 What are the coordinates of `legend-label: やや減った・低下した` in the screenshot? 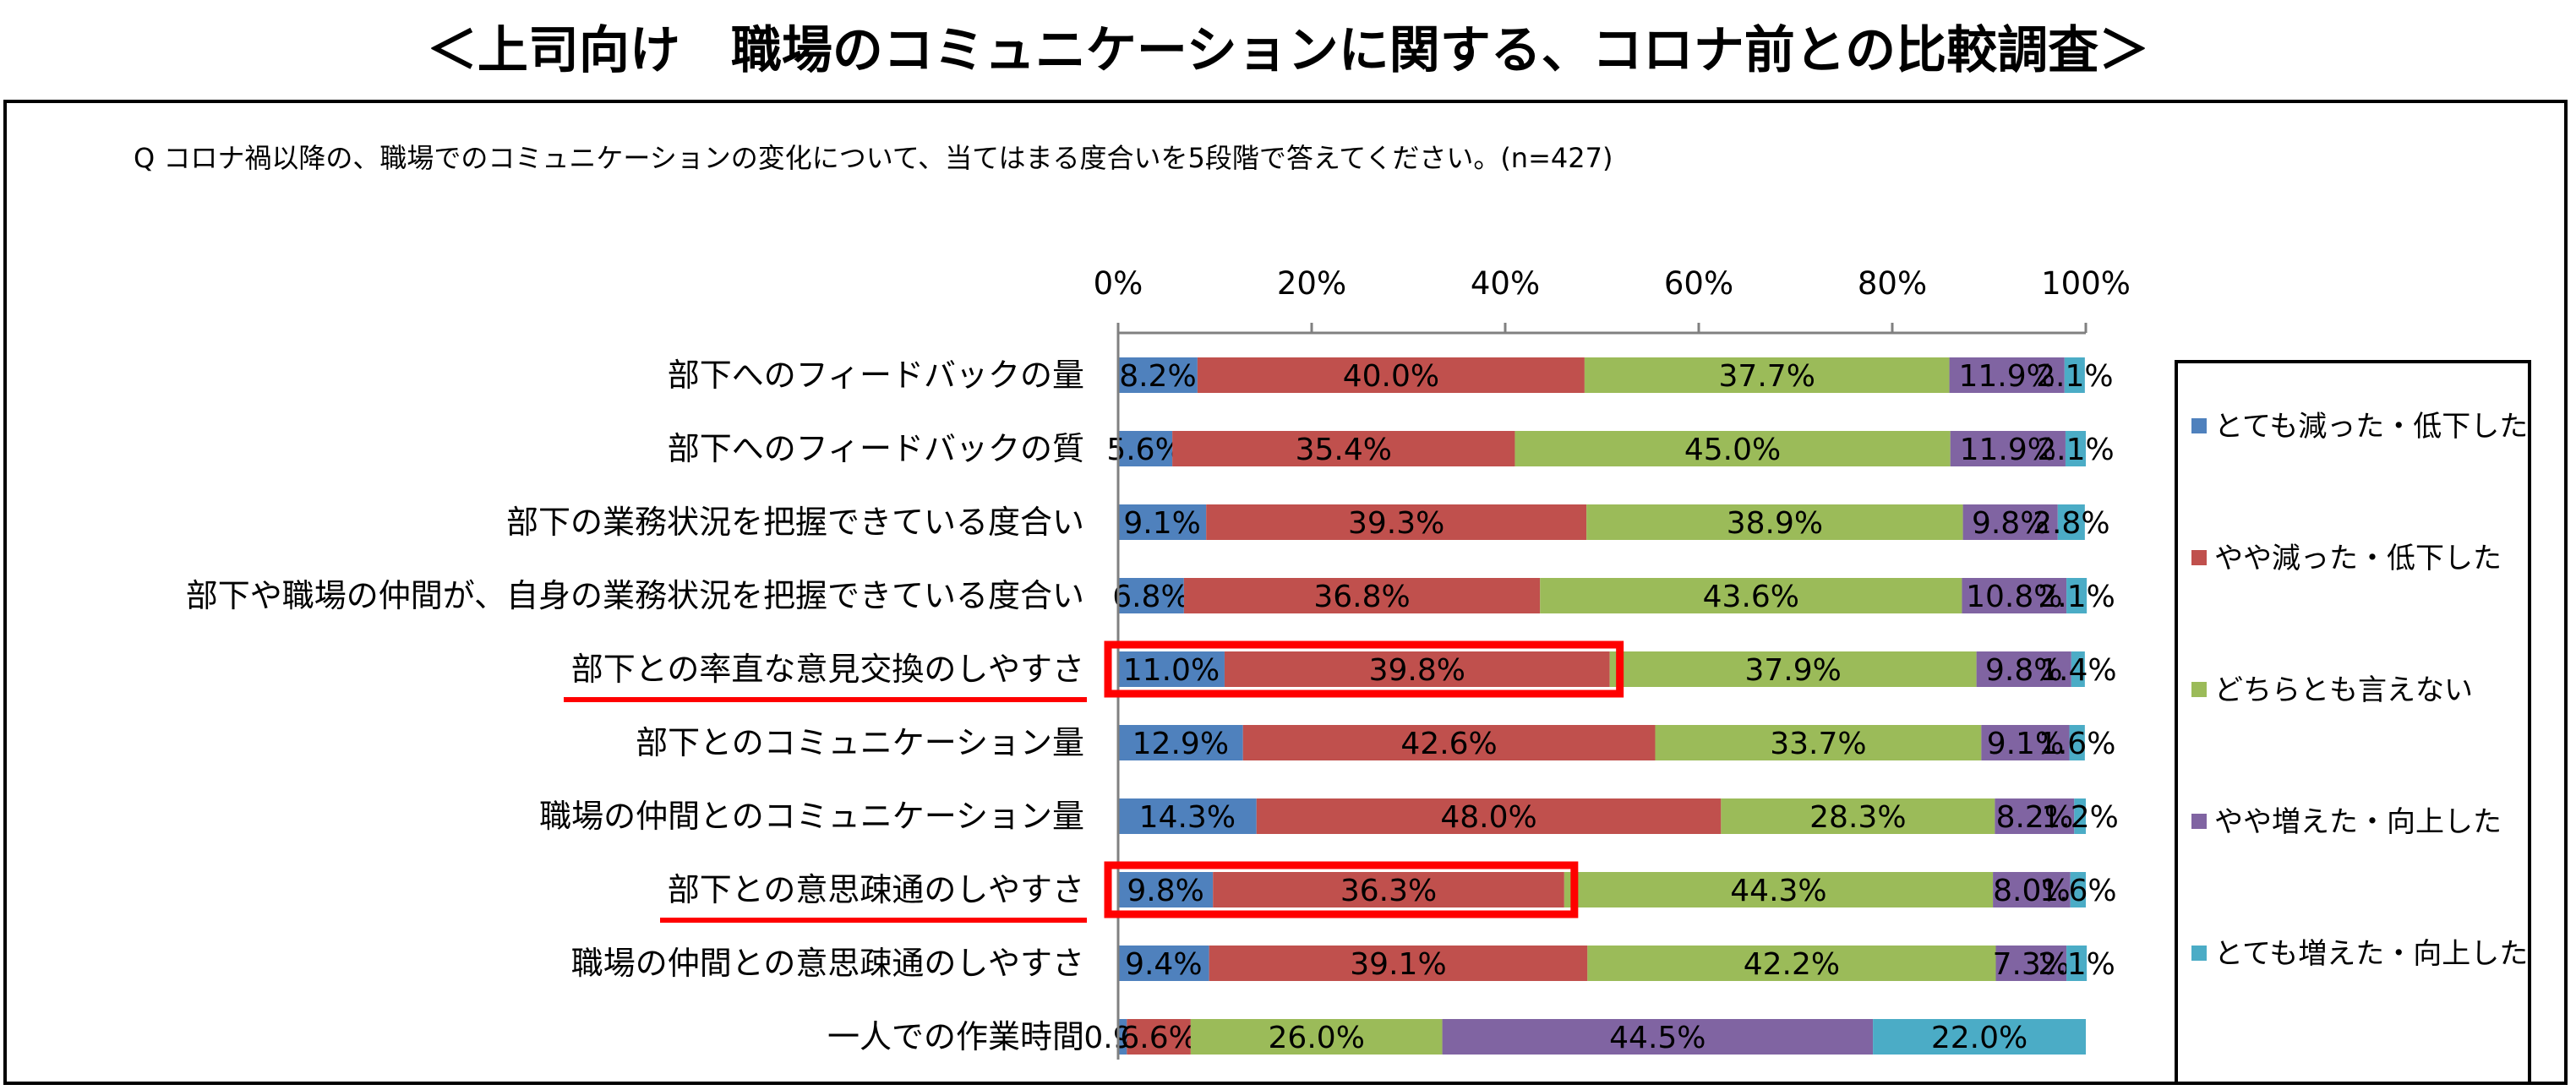 It's located at (2358, 558).